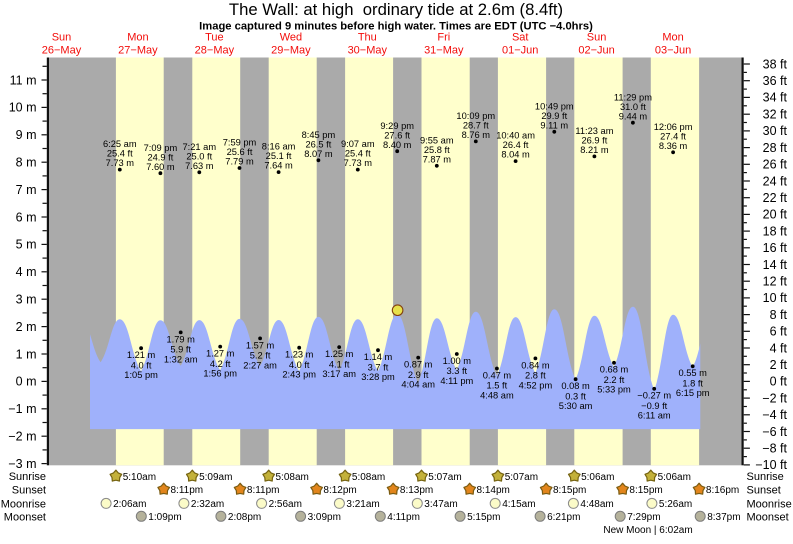 The image size is (793, 544). What do you see at coordinates (673, 136) in the screenshot?
I see `svg-text: 27.4 ft` at bounding box center [673, 136].